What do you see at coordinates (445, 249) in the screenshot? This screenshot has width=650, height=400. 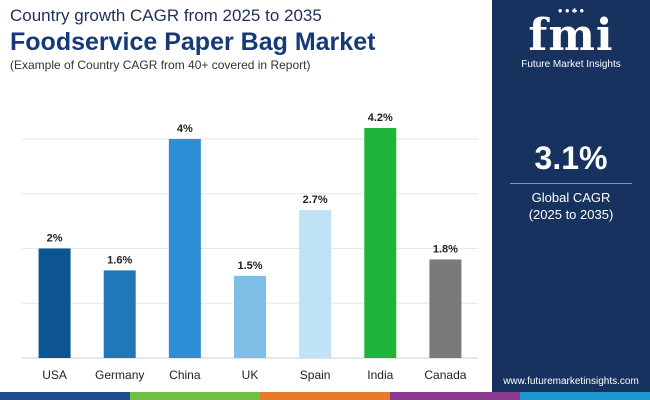 I see `data-label: 1.8%` at bounding box center [445, 249].